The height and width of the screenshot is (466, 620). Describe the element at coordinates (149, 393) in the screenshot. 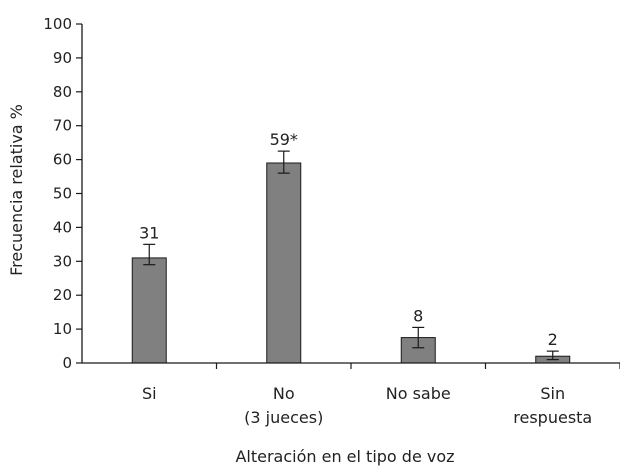

I see `x-category-label: Si` at that location.